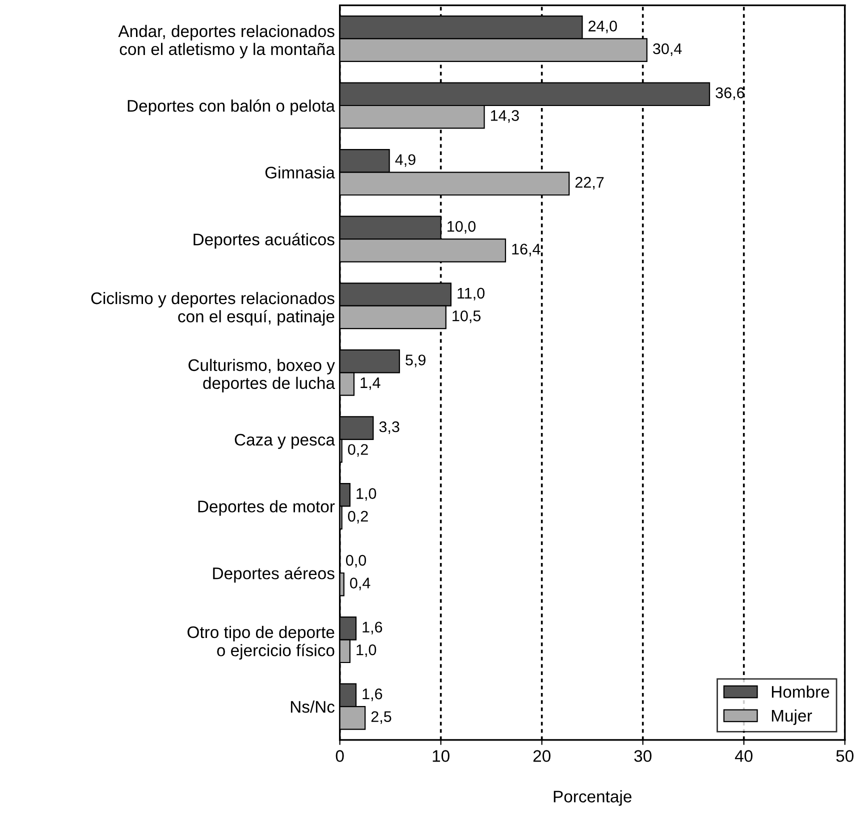 The width and height of the screenshot is (856, 819). I want to click on y-tick-label: Deportes con balón o pelota, so click(231, 107).